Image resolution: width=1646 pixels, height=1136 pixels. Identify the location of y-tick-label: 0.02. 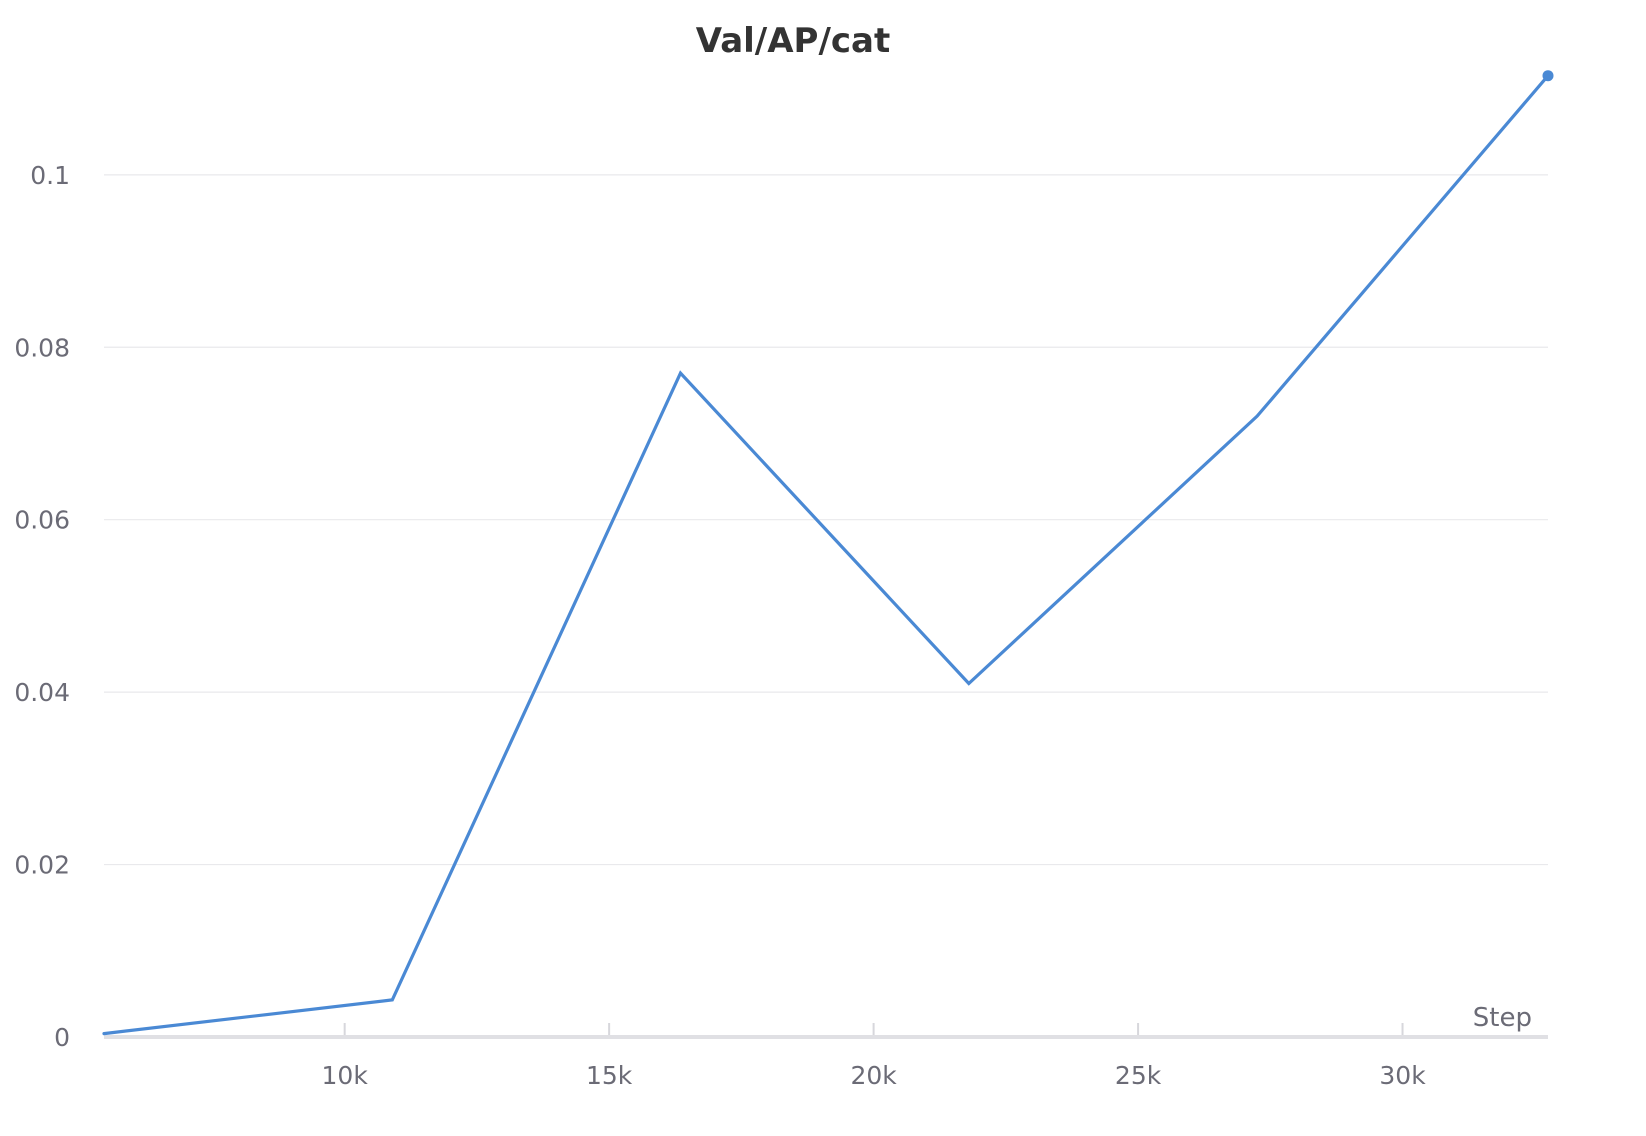
(42, 865).